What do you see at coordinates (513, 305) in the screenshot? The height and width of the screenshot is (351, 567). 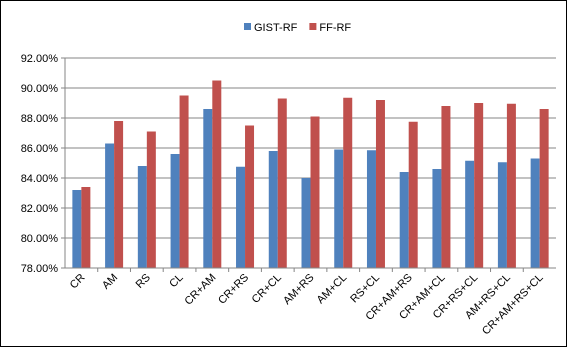 I see `x-tick-label: CR+AM+RS+CL` at bounding box center [513, 305].